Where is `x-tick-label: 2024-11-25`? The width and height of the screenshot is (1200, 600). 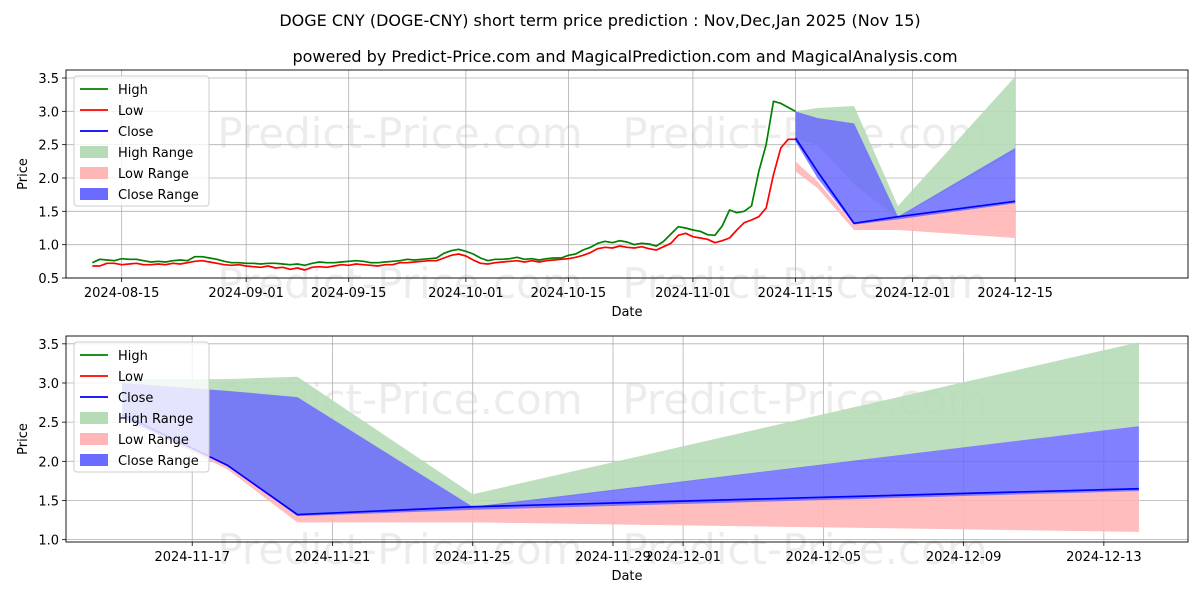 x-tick-label: 2024-11-25 is located at coordinates (473, 557).